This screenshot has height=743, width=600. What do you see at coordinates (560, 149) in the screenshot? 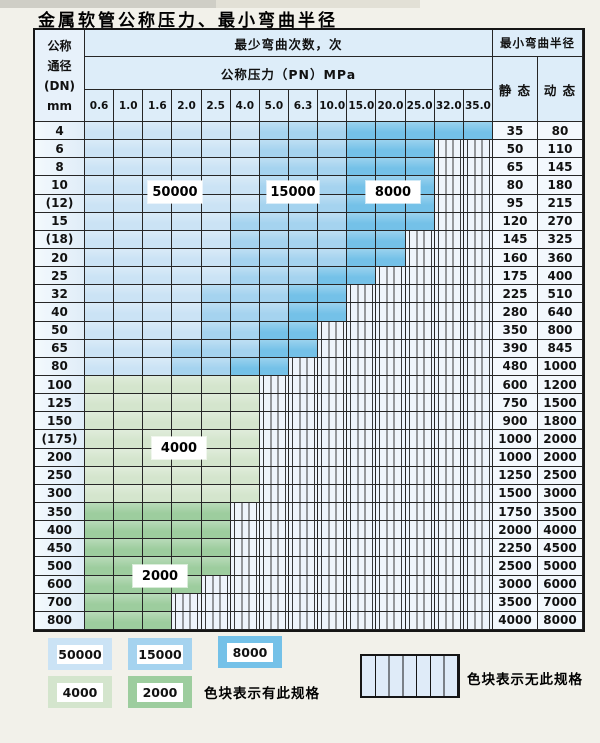
I see `dynamic-value-cell: 110` at bounding box center [560, 149].